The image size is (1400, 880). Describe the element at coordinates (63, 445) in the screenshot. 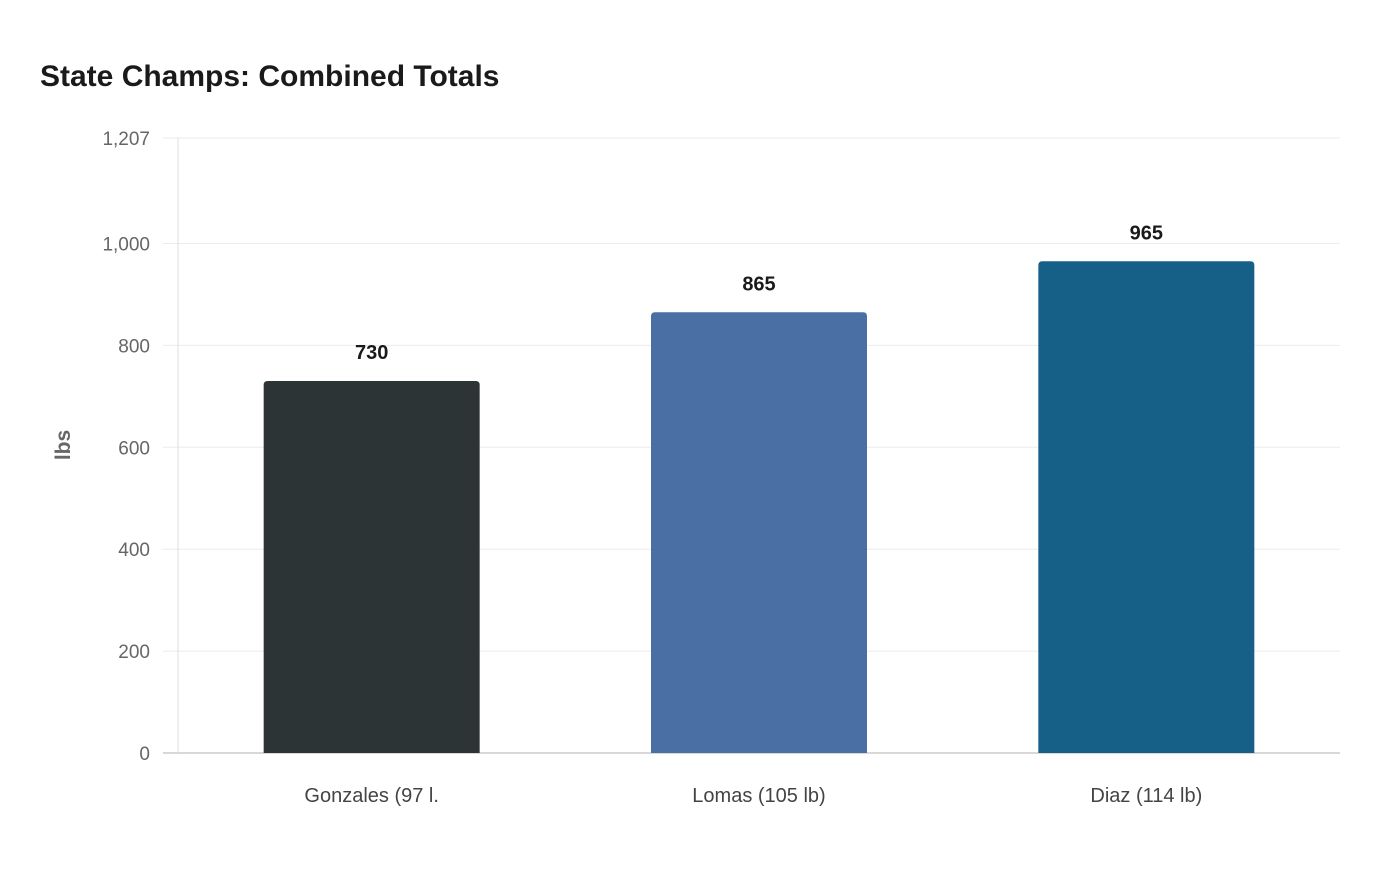

I see `y-axis-label: lbs` at that location.